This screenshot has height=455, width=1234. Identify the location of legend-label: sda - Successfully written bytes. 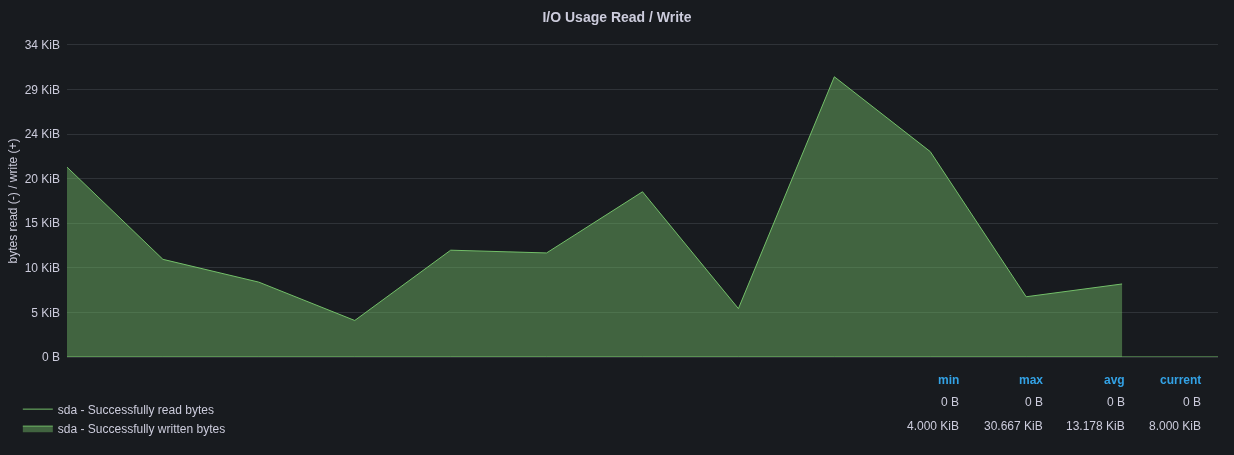
(141, 428).